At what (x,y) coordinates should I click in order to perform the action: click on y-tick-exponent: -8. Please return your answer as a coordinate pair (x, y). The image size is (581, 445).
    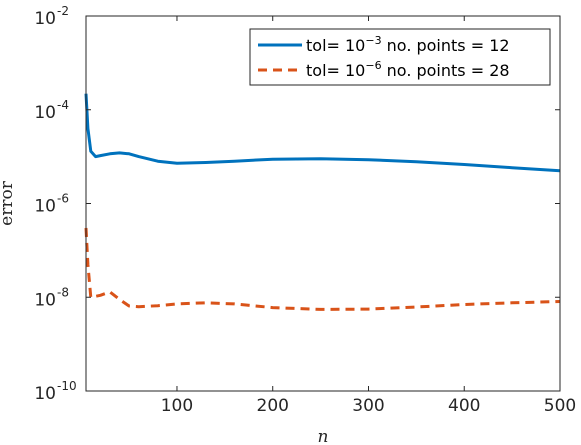
    Looking at the image, I should click on (63, 292).